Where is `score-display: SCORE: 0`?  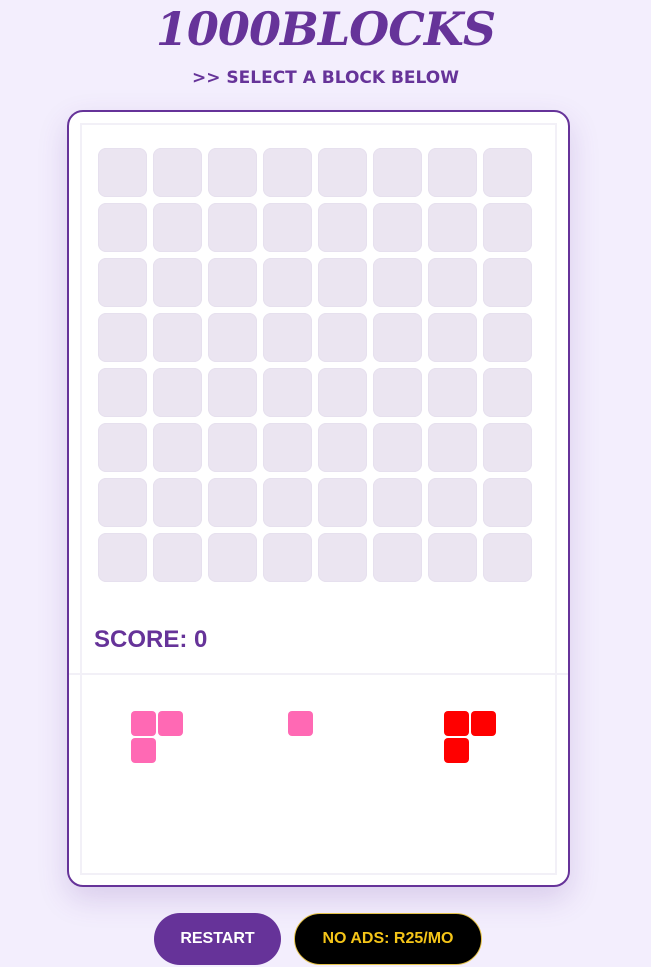
score-display: SCORE: 0 is located at coordinates (151, 639).